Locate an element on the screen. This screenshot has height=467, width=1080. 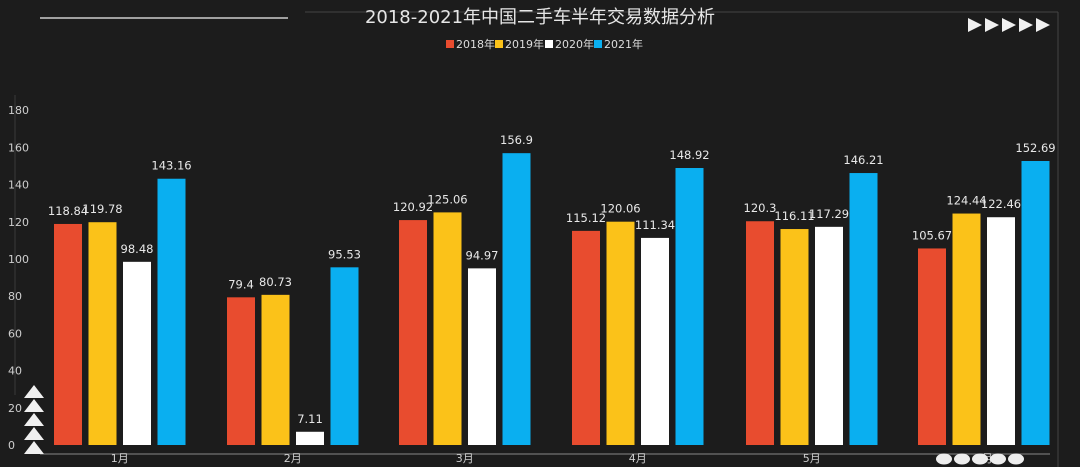
legend-label: 2018年 is located at coordinates (475, 44).